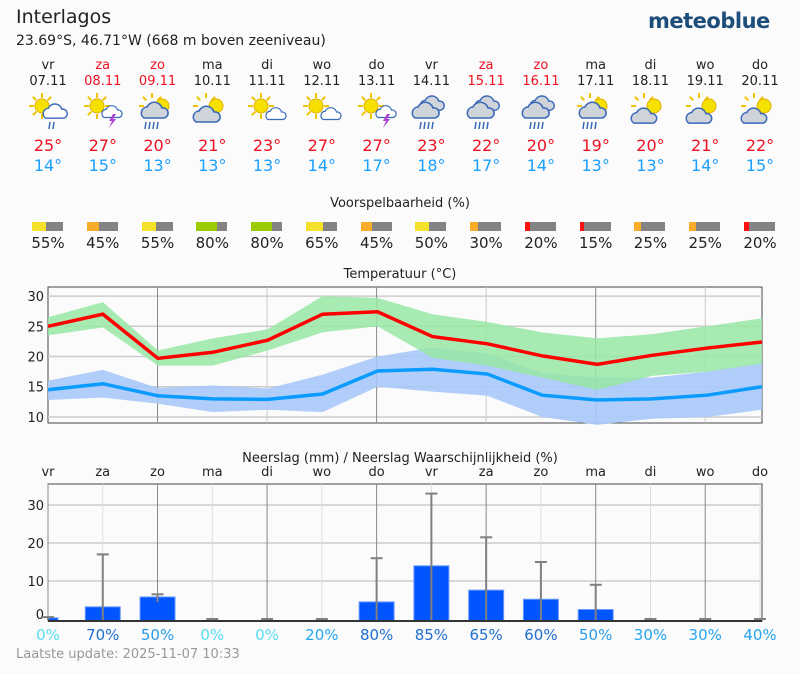 The image size is (800, 674). I want to click on max-temperature-line, so click(405, 338).